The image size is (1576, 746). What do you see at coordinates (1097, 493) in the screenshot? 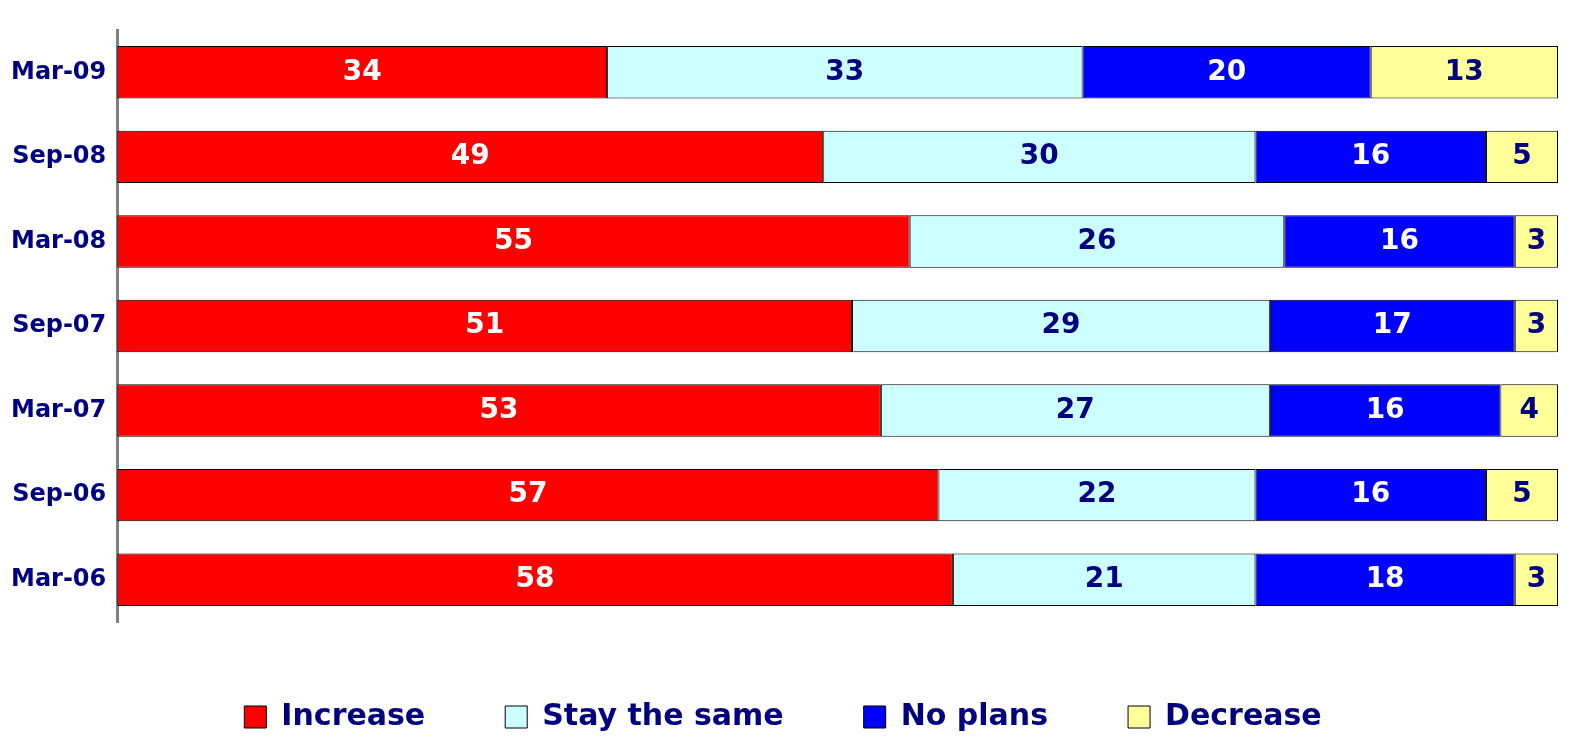
I see `data-label: 22` at bounding box center [1097, 493].